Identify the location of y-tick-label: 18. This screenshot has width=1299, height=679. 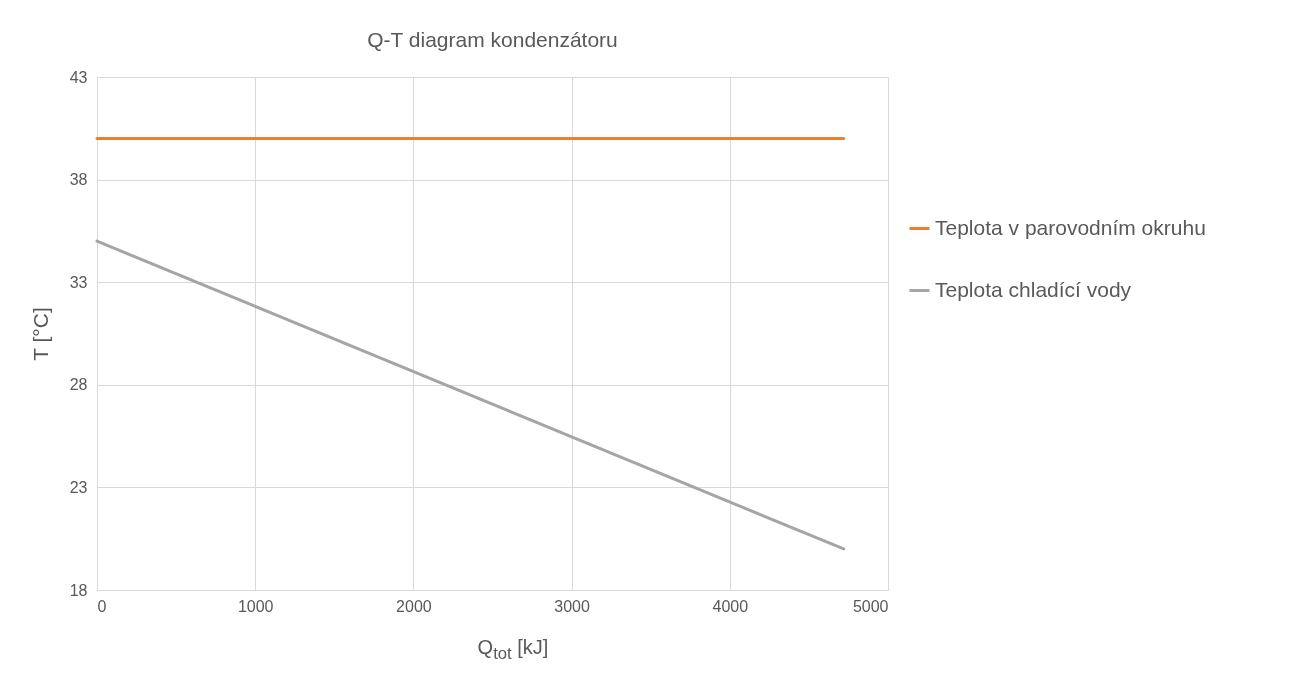
(78, 590).